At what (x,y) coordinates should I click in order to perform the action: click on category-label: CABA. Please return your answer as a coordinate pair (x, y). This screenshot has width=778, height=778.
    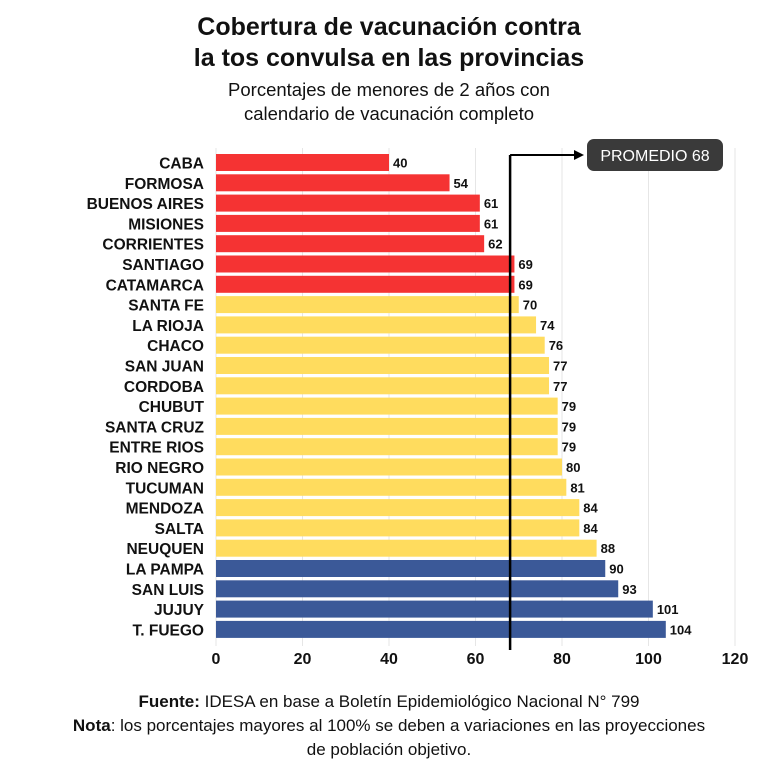
    Looking at the image, I should click on (181, 164).